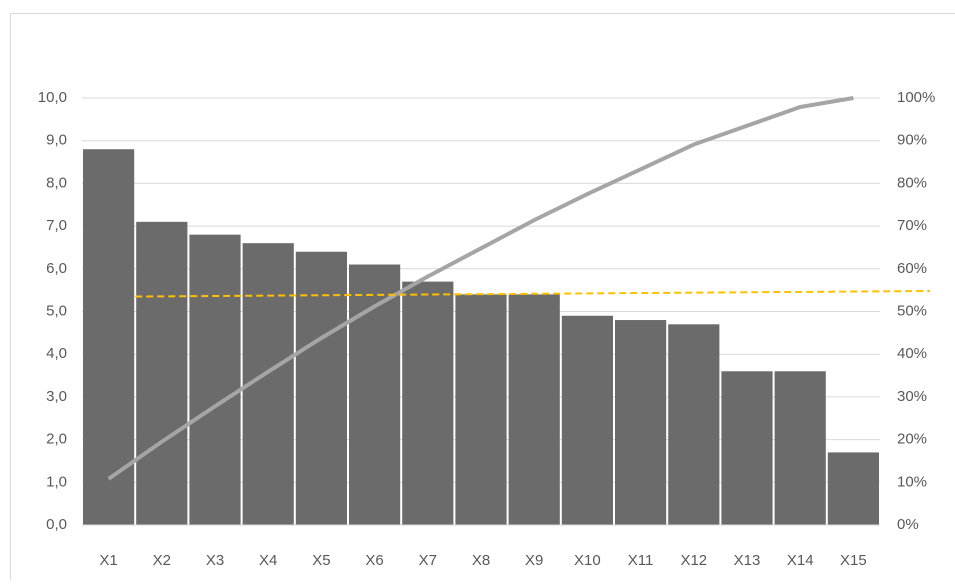 This screenshot has height=585, width=955. I want to click on y-tick-label: 4,0, so click(56, 353).